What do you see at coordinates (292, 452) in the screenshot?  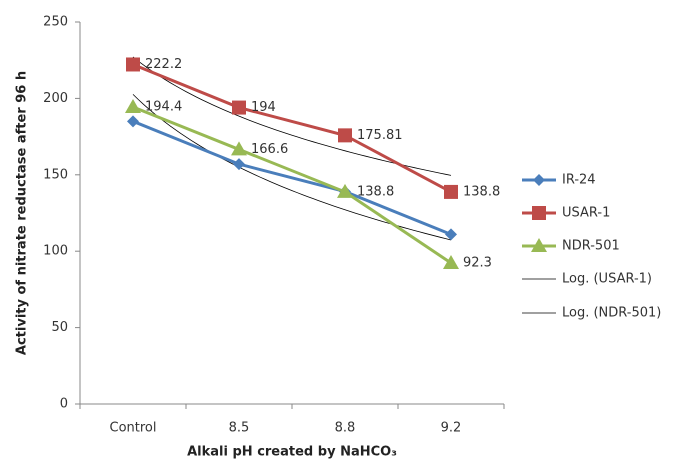 I see `x-axis-title: Alkali pH created by NaHCO₃` at bounding box center [292, 452].